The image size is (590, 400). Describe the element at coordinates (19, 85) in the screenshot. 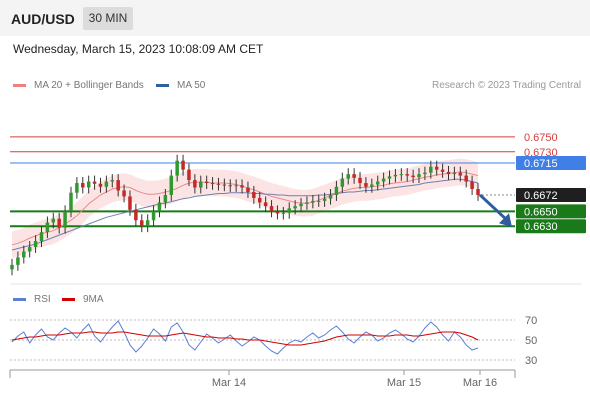

I see `ma20-swatch-icon` at that location.